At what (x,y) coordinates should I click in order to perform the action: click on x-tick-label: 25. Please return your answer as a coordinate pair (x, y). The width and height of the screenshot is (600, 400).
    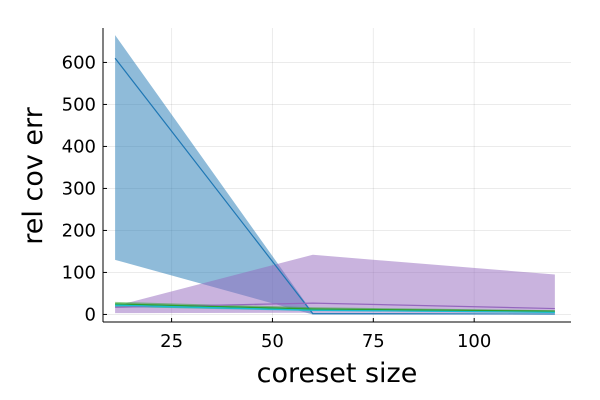
    Looking at the image, I should click on (171, 341).